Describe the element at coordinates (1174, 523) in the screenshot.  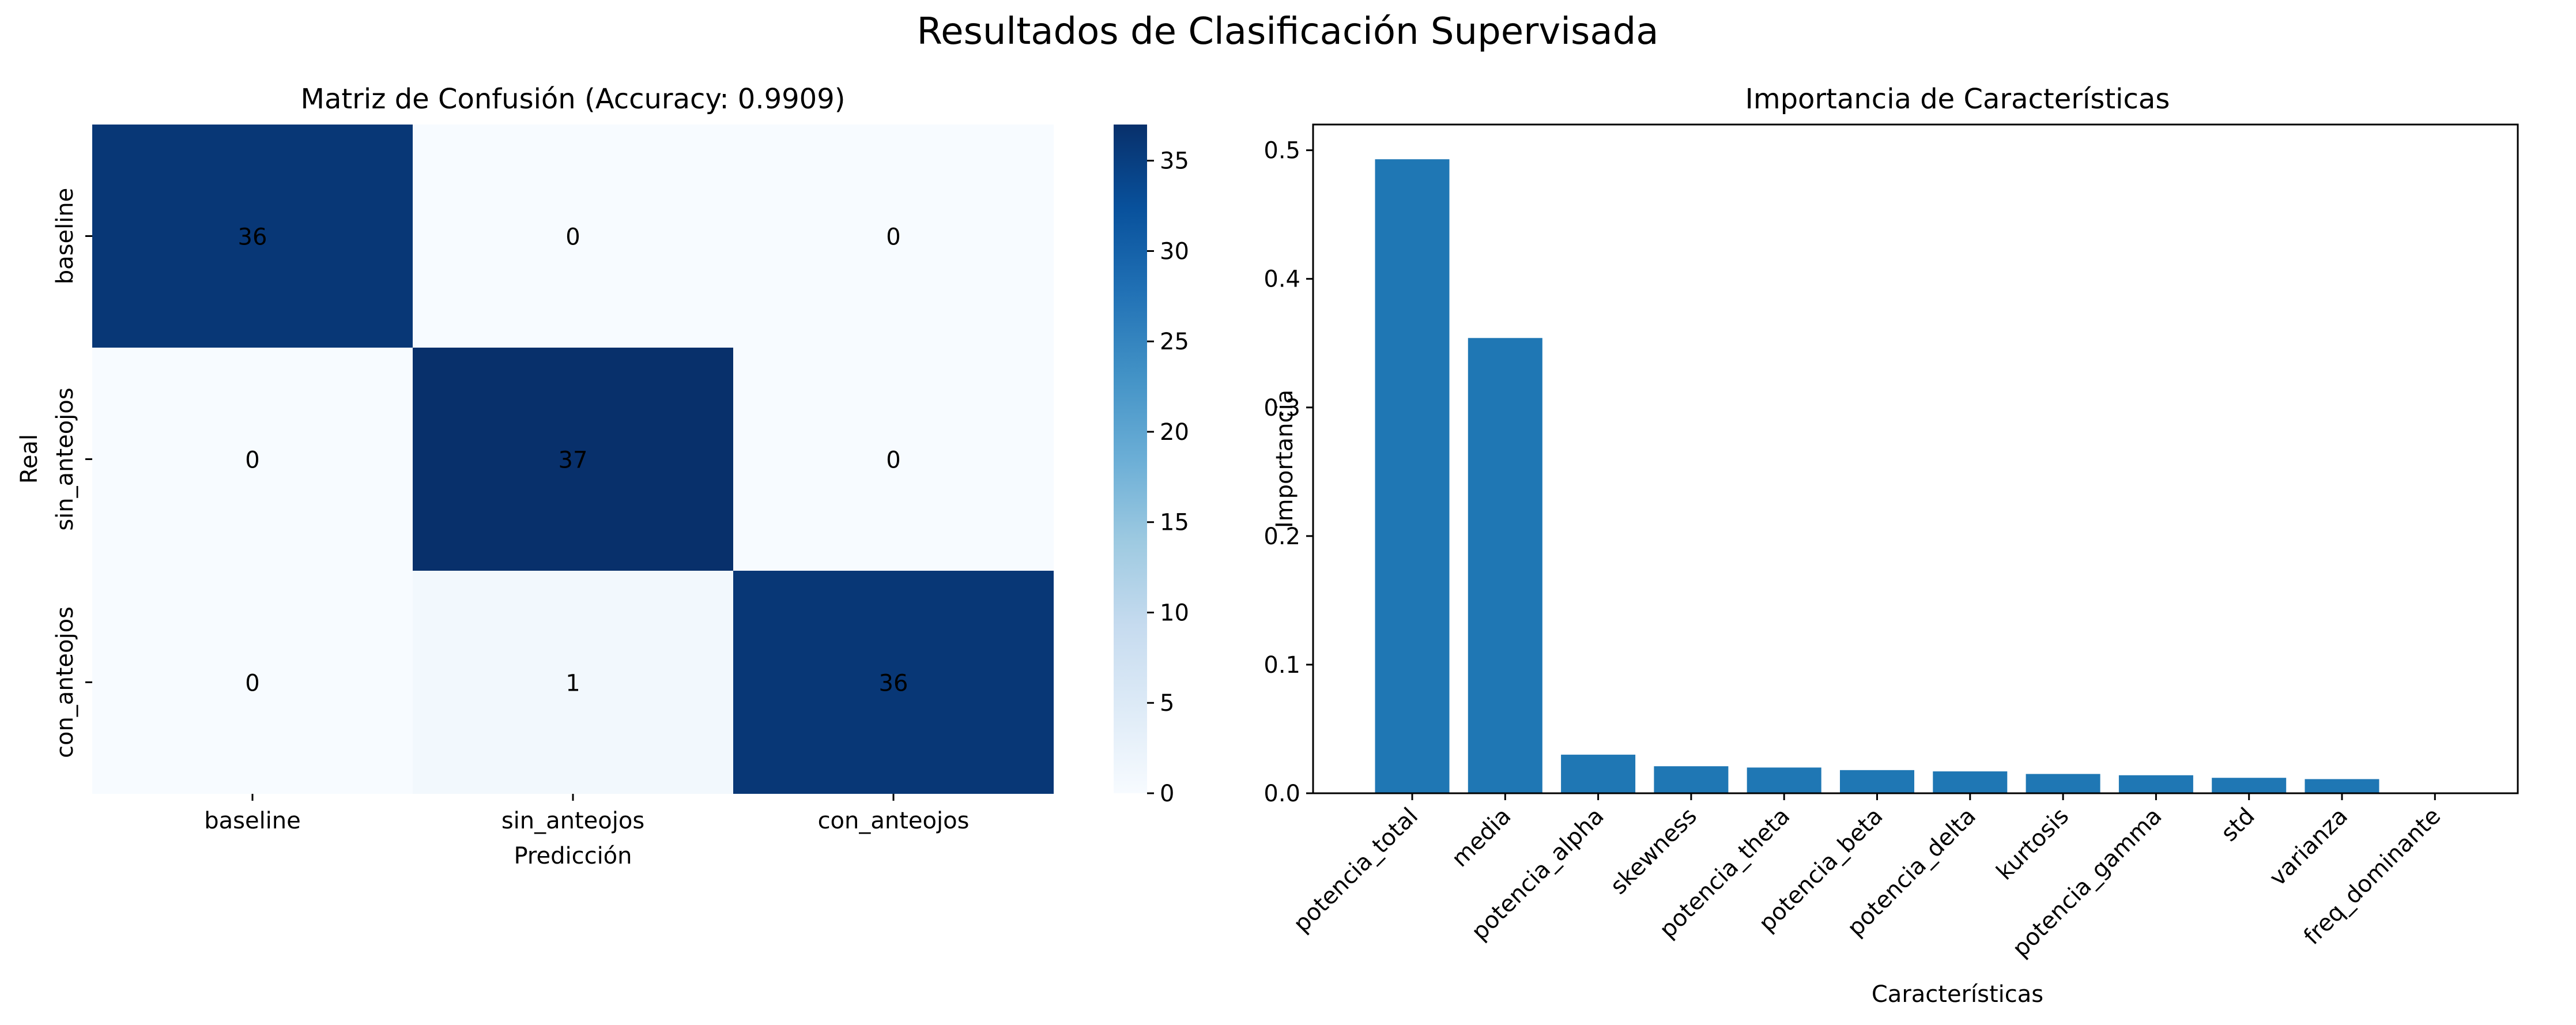
I see `colorbar-tick-label: 15` at that location.